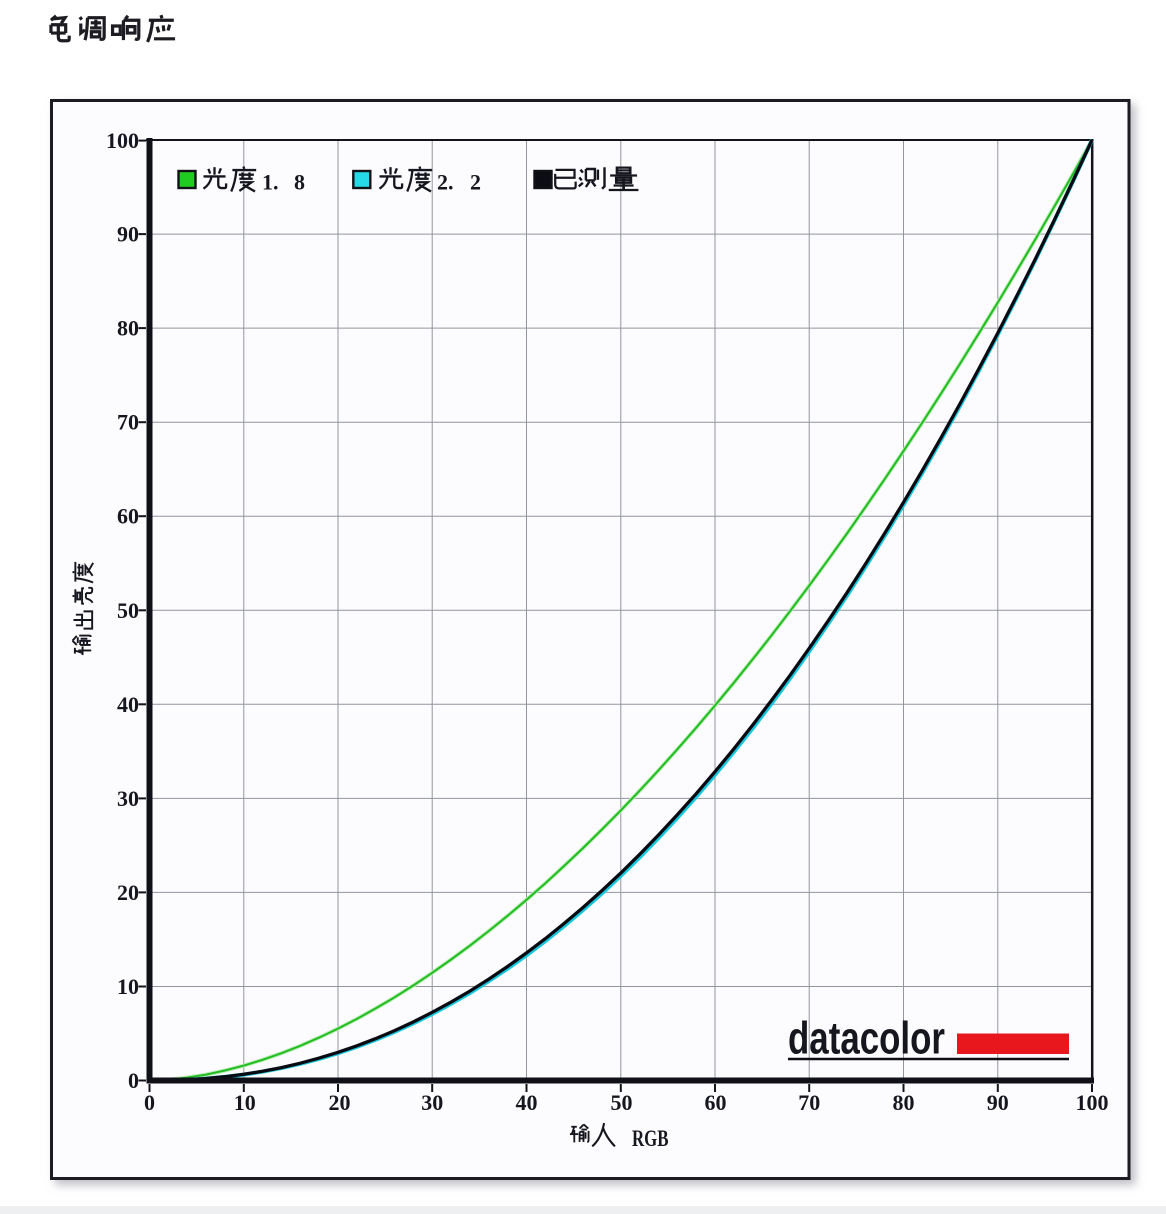 The height and width of the screenshot is (1214, 1166). What do you see at coordinates (299, 182) in the screenshot?
I see `svg-text: 8` at bounding box center [299, 182].